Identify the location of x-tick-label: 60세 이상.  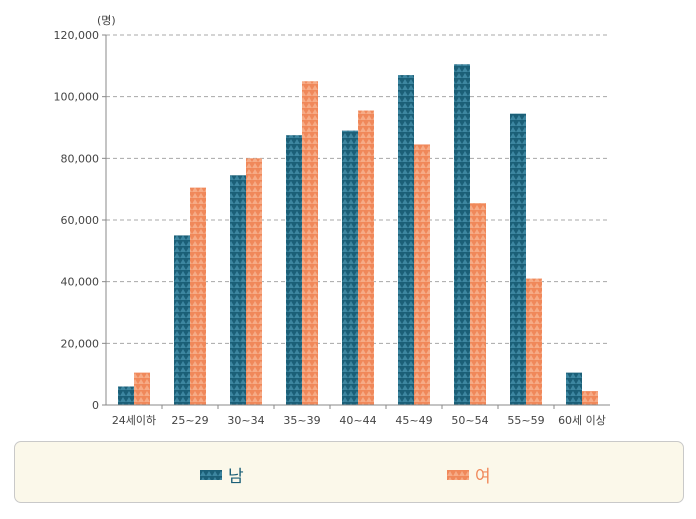
(582, 420).